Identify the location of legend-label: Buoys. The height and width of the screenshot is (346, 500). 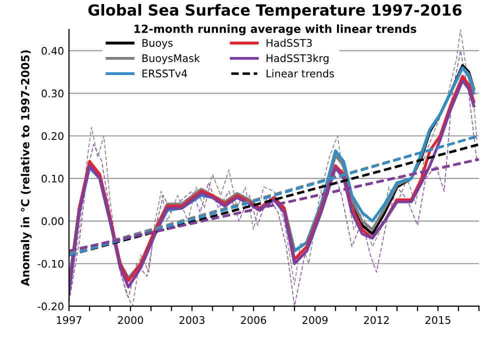
(157, 44).